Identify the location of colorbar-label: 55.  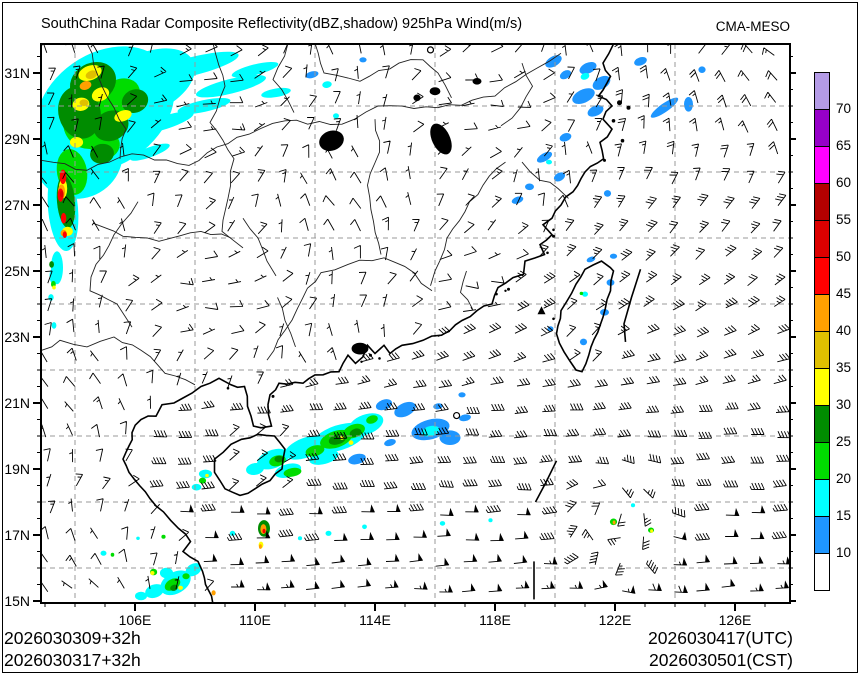
(844, 219).